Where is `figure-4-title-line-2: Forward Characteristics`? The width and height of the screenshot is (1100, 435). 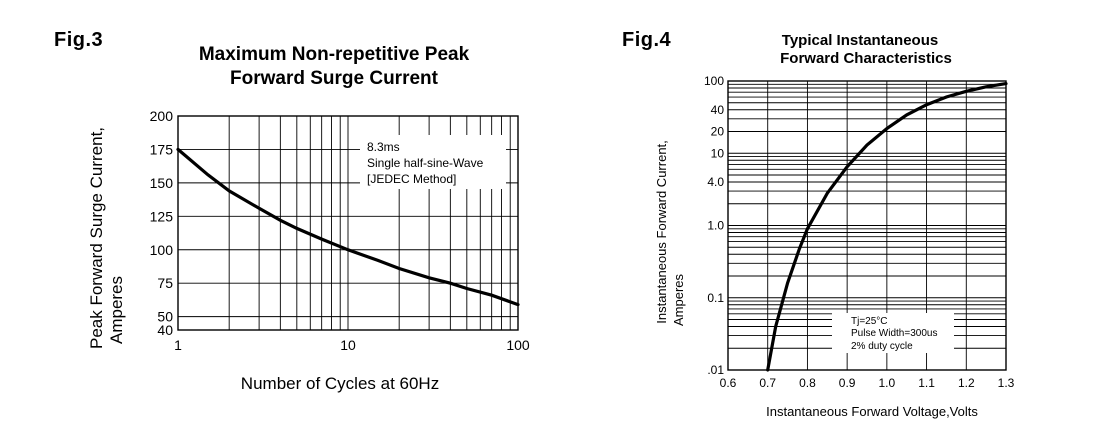 figure-4-title-line-2: Forward Characteristics is located at coordinates (866, 58).